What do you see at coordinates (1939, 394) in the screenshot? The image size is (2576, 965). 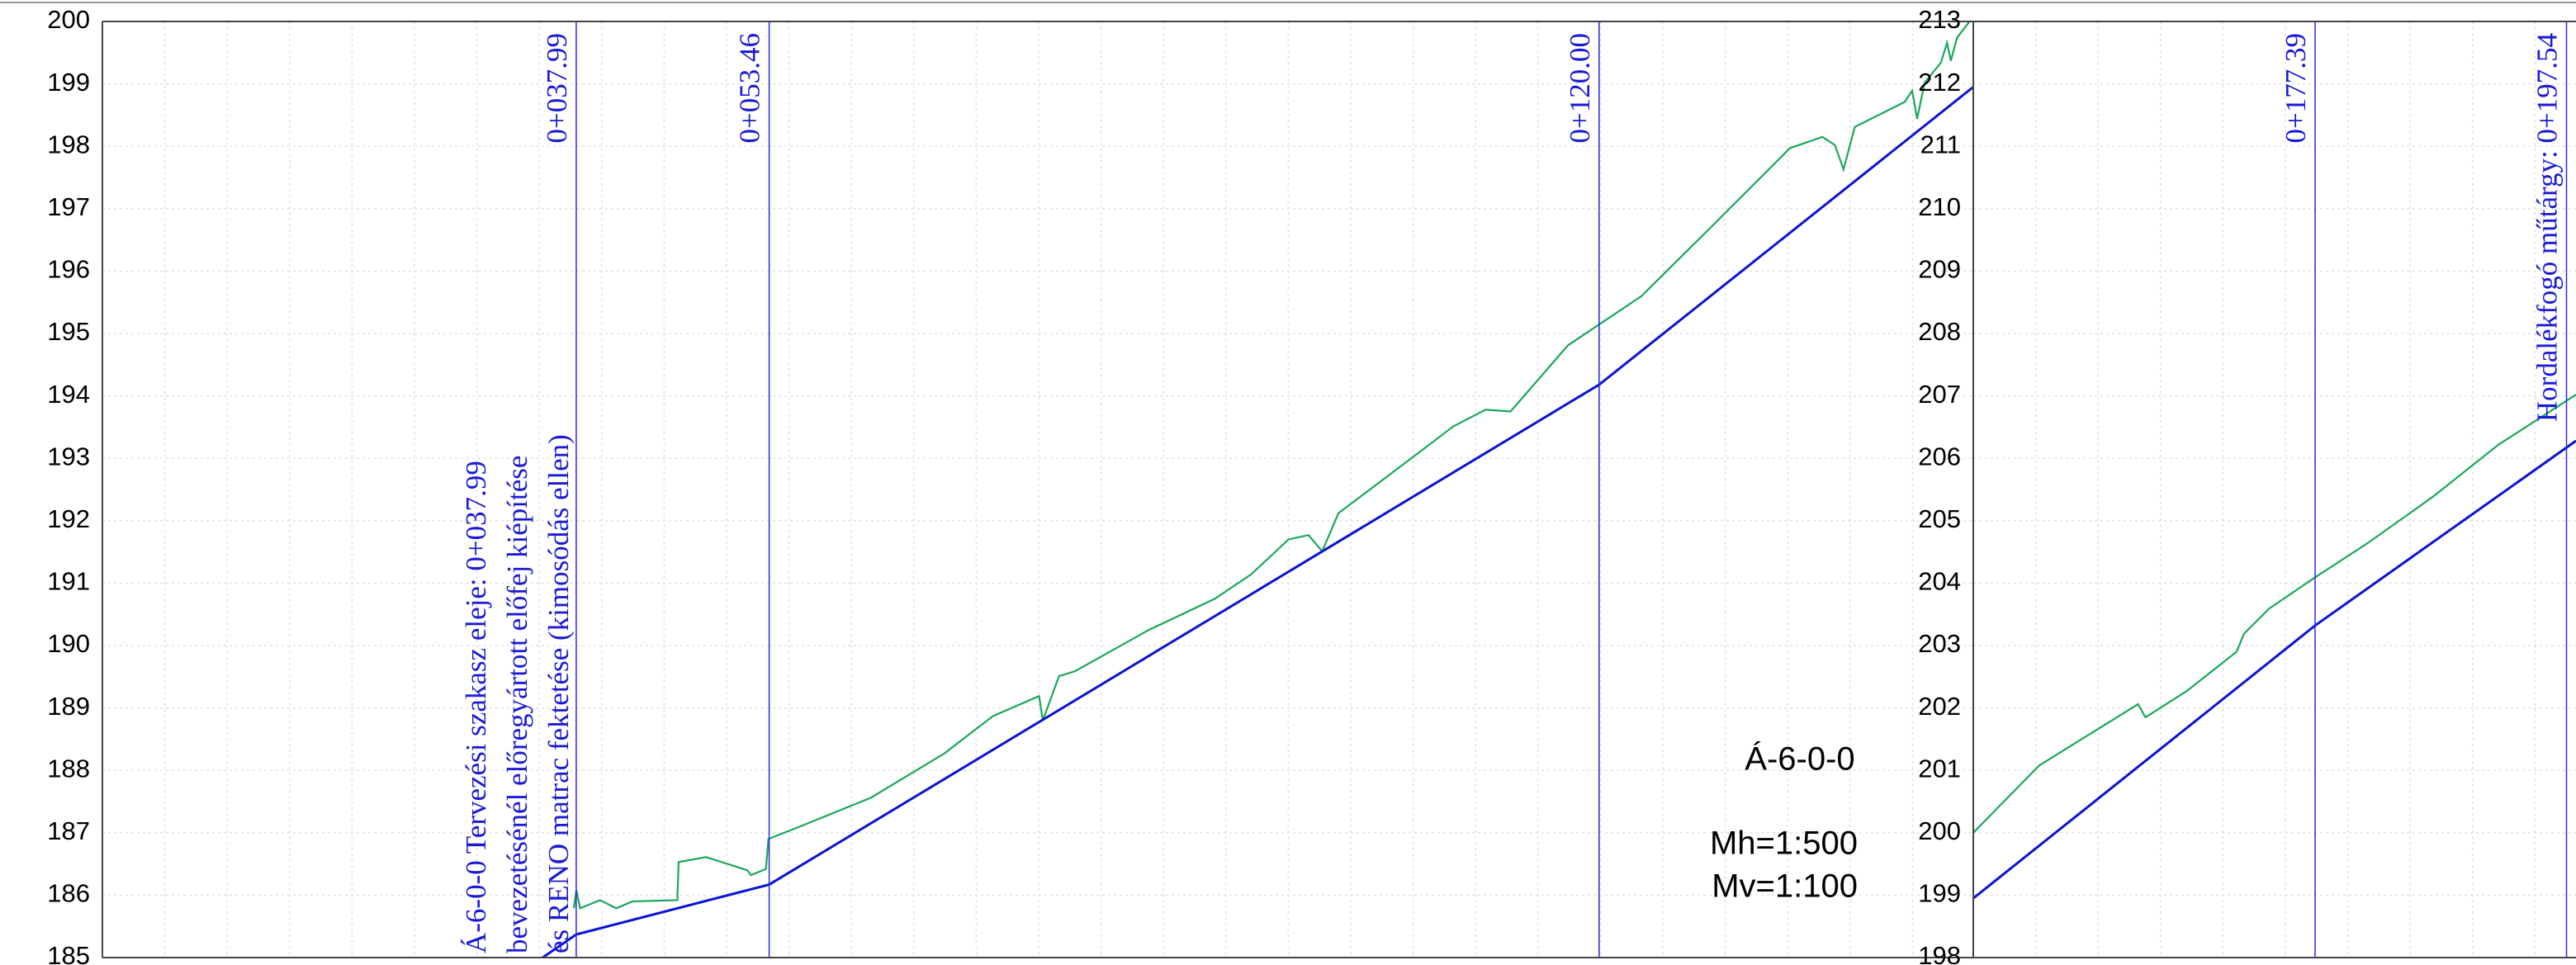 I see `y-tick-label: 207` at bounding box center [1939, 394].